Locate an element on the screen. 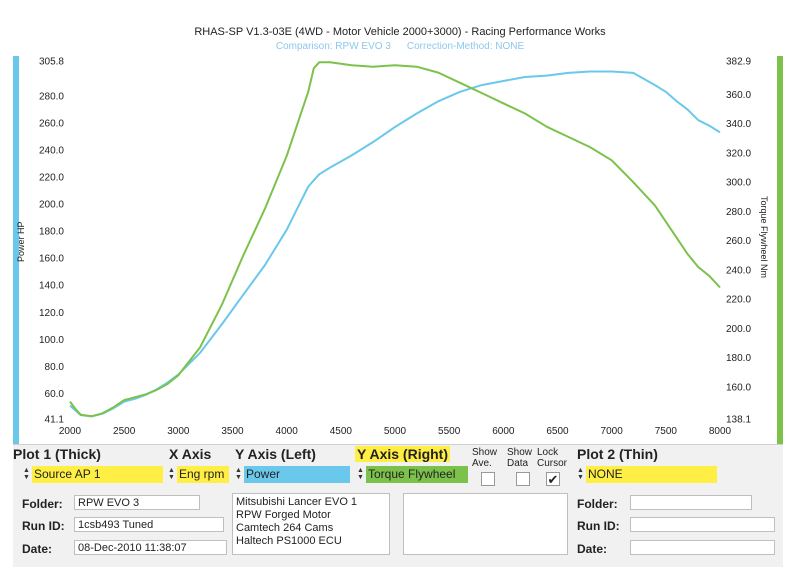 This screenshot has height=577, width=800. y-axis-left-select: Power is located at coordinates (297, 474).